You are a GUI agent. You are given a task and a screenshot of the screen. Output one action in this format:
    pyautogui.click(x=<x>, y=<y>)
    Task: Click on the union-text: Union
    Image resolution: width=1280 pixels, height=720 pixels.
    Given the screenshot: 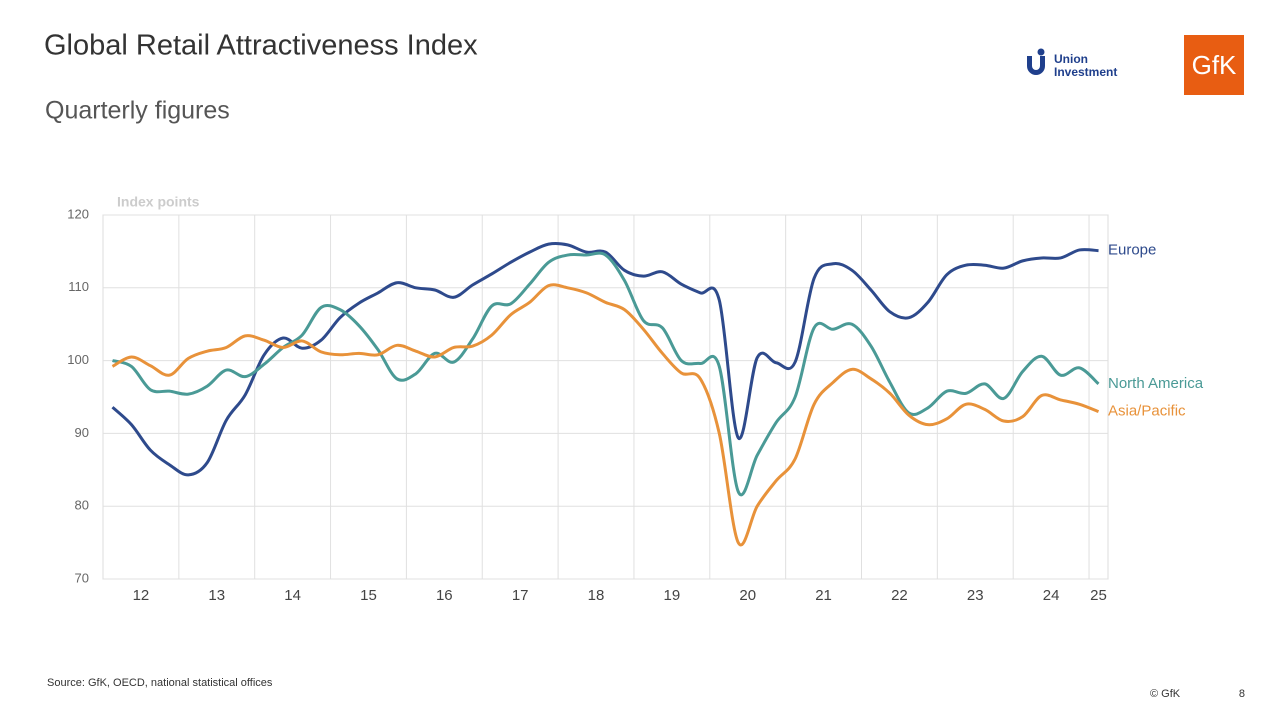 What is the action you would take?
    pyautogui.click(x=1071, y=59)
    